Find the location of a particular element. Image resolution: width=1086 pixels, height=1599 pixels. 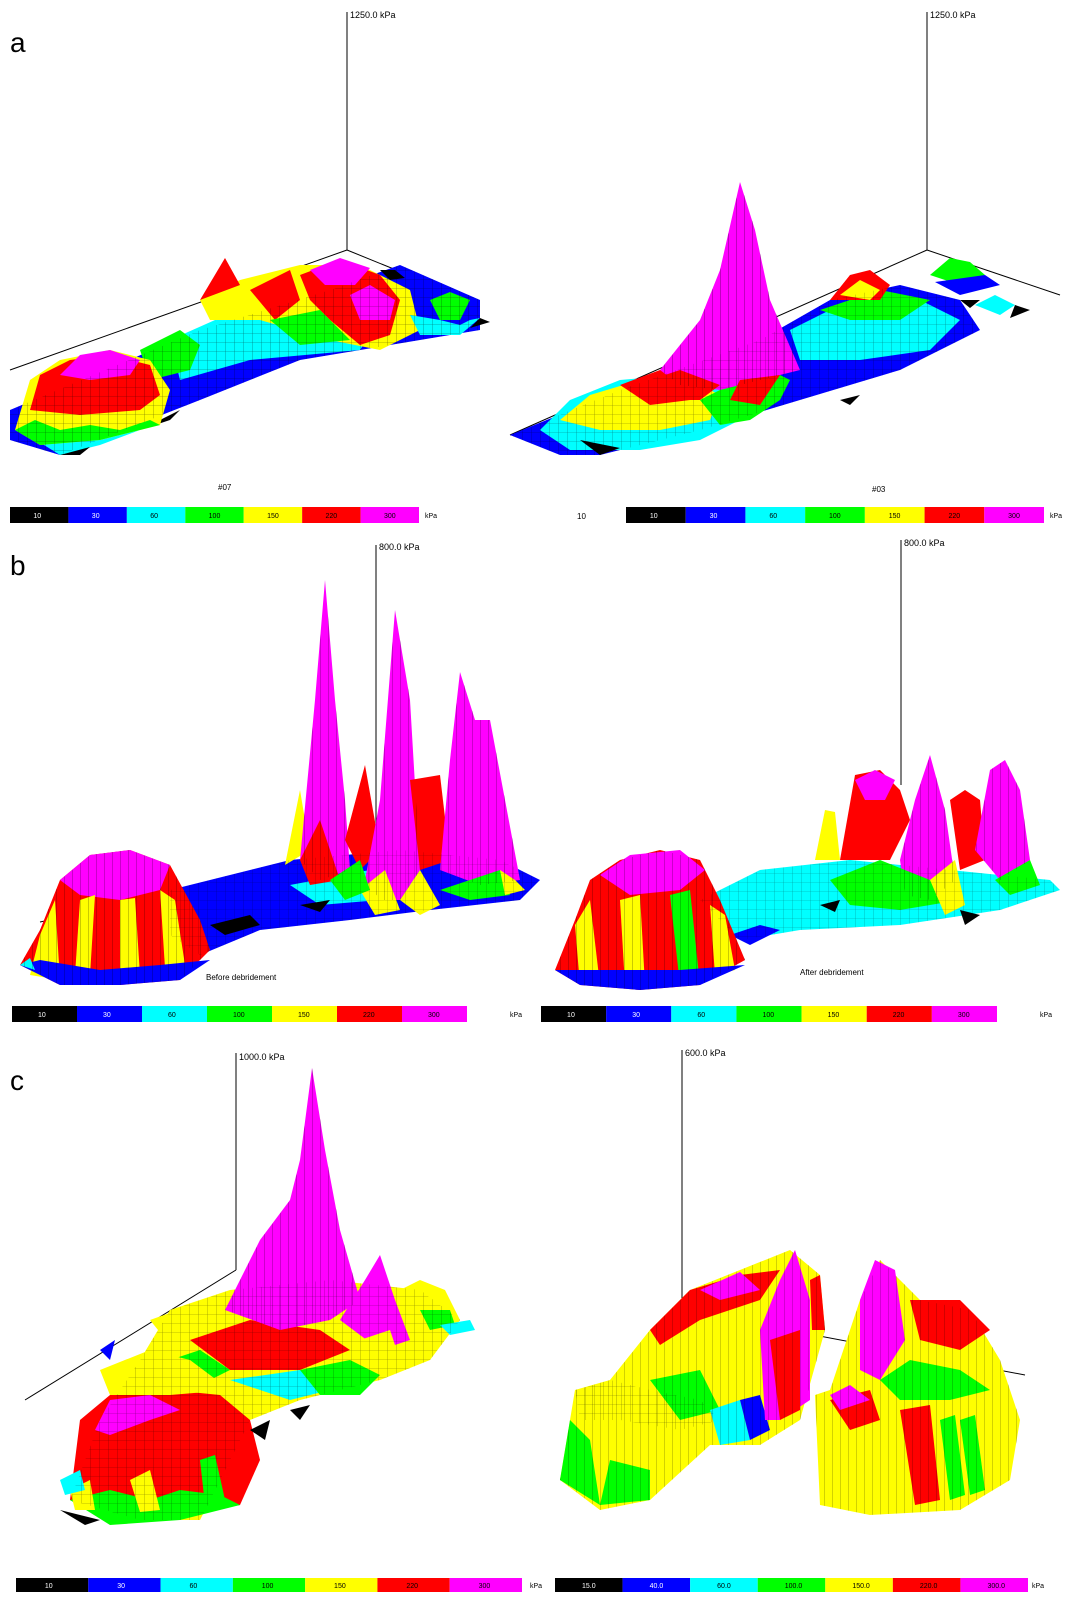

z-axis-max-label: 1000.0 kPa is located at coordinates (262, 1057).